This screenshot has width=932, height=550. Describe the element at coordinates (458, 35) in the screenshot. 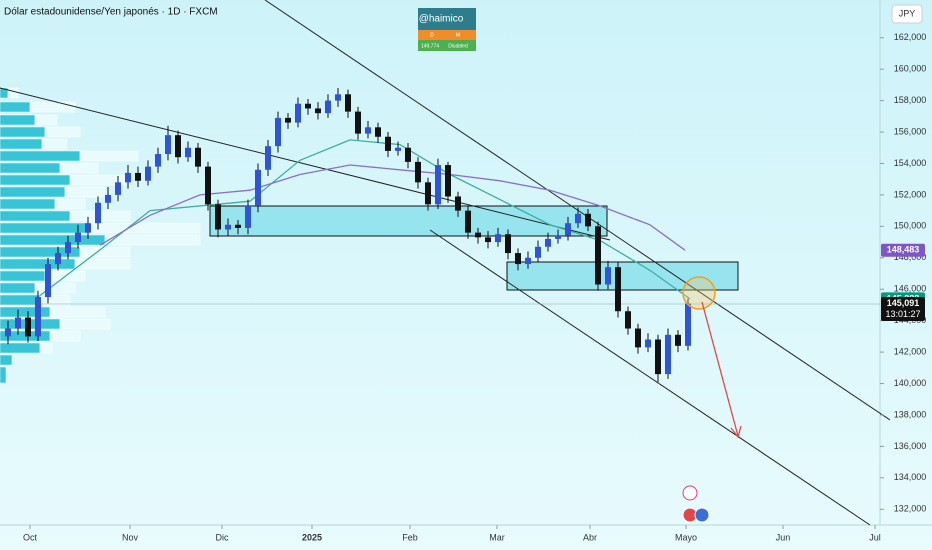

I see `badge-cell: M` at that location.